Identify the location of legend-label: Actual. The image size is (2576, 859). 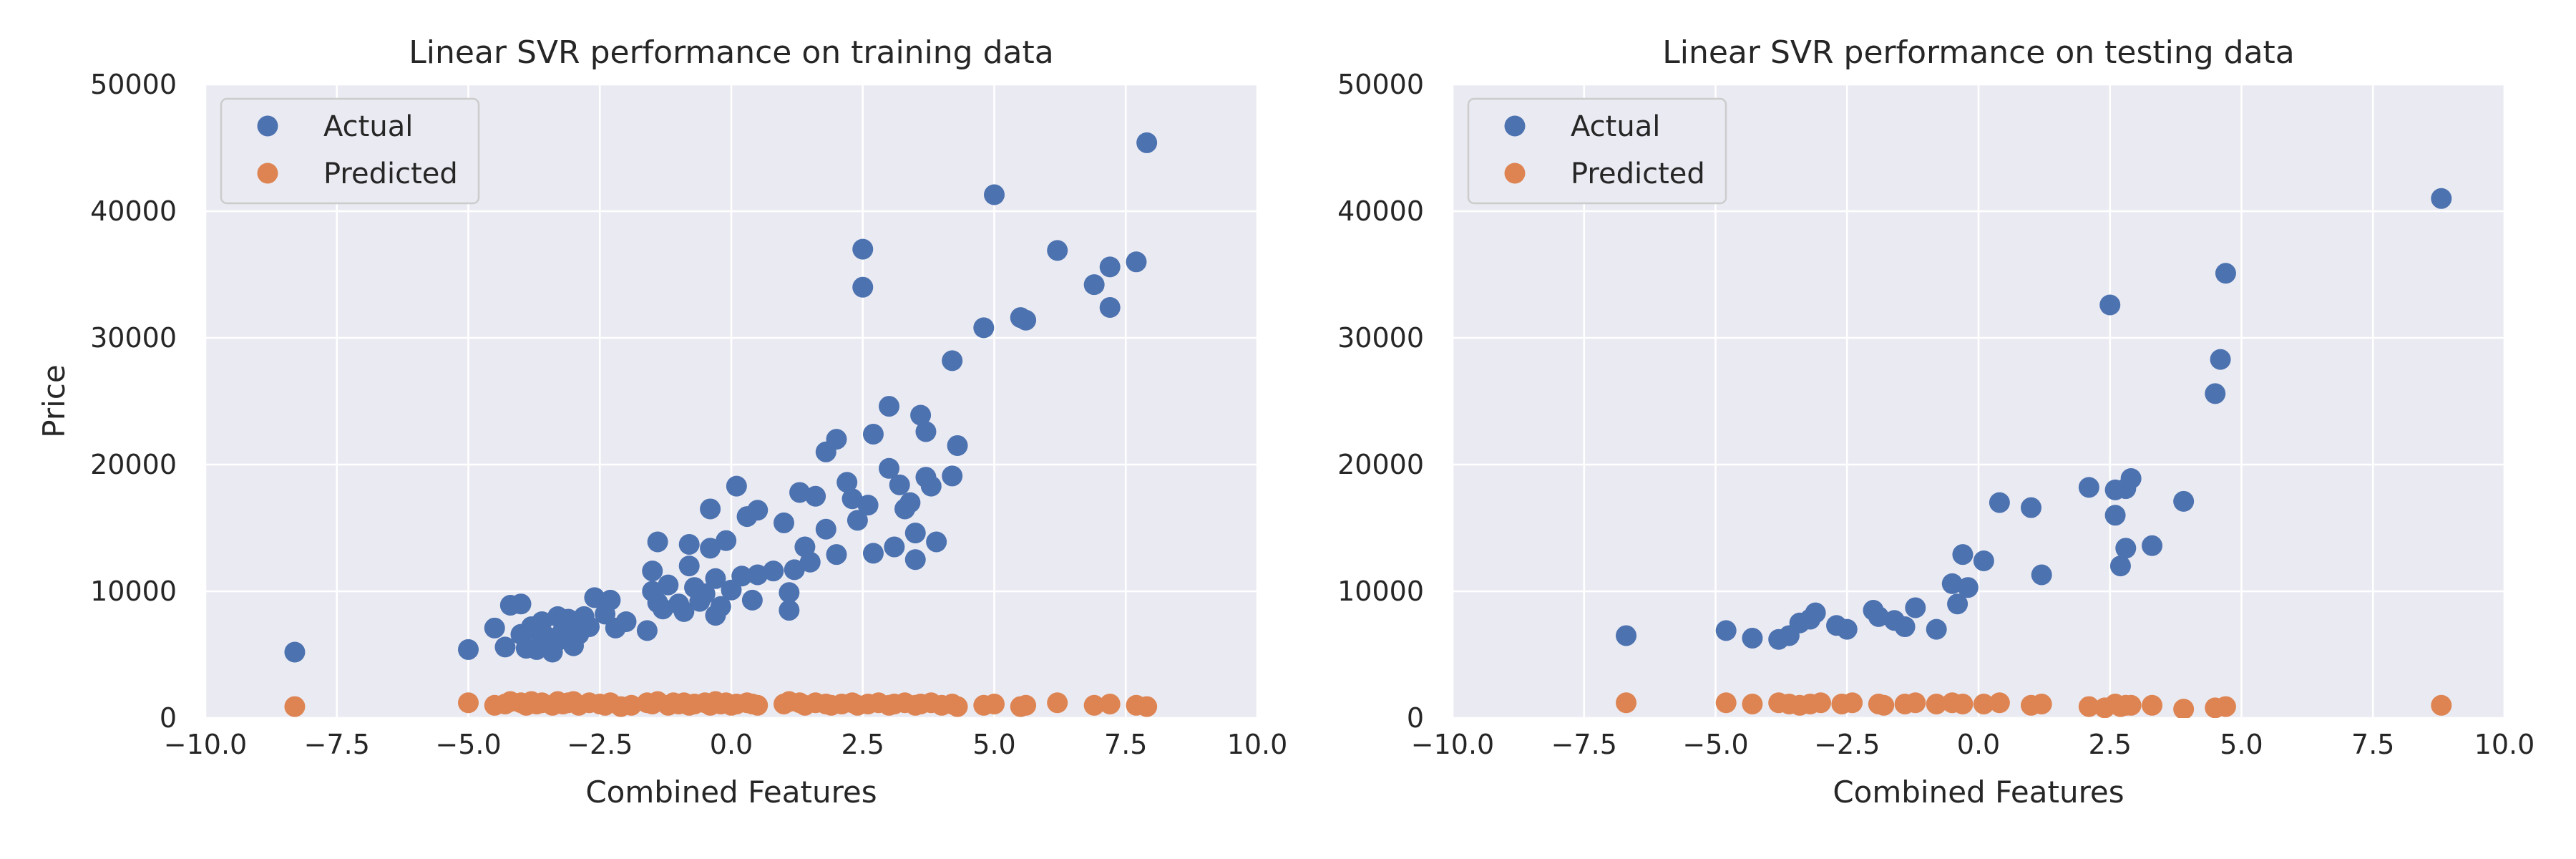
(368, 126).